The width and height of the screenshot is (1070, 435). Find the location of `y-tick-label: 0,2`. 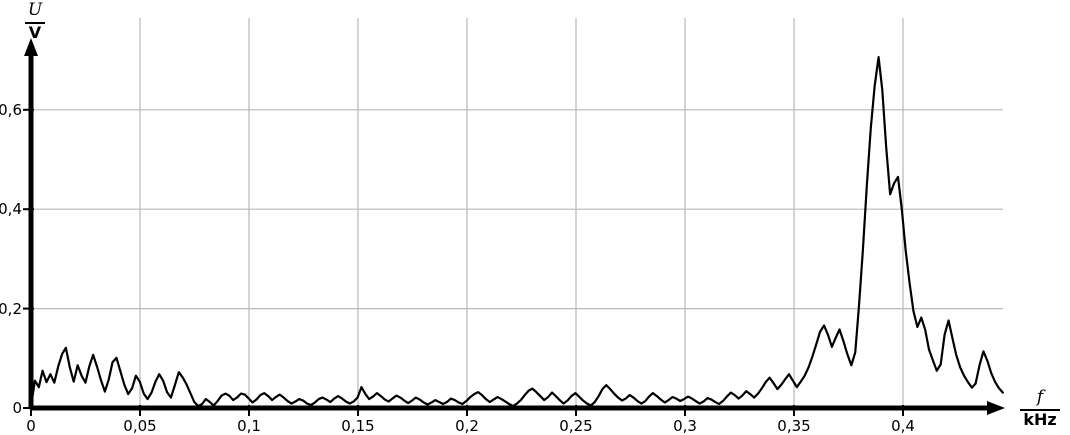

y-tick-label: 0,2 is located at coordinates (11, 308).